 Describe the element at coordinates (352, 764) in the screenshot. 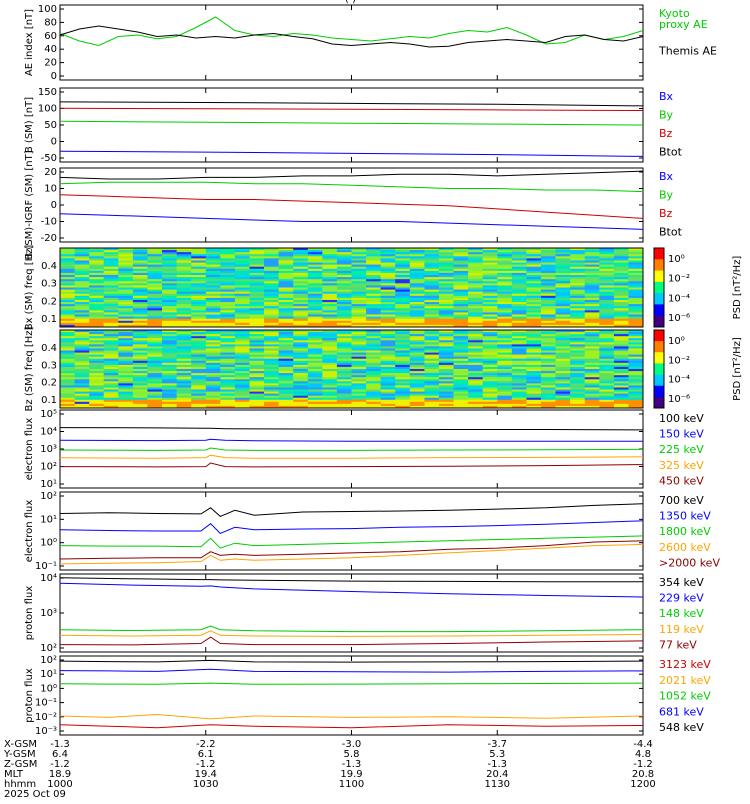

I see `ephemeris-value-z-gsm: -1.3` at that location.